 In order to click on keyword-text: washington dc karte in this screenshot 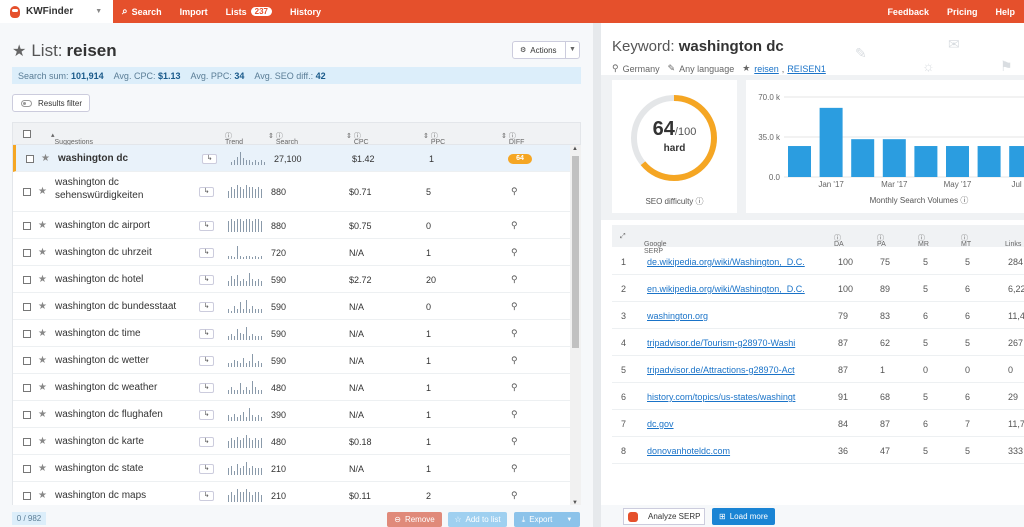, I will do `click(99, 441)`.